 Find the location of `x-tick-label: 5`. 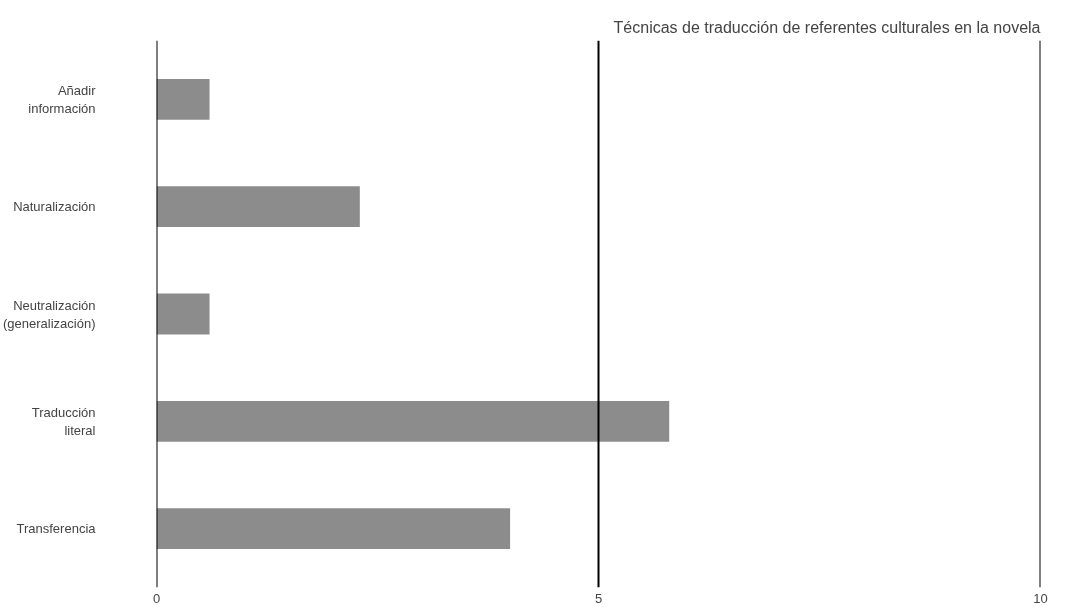

x-tick-label: 5 is located at coordinates (598, 598).